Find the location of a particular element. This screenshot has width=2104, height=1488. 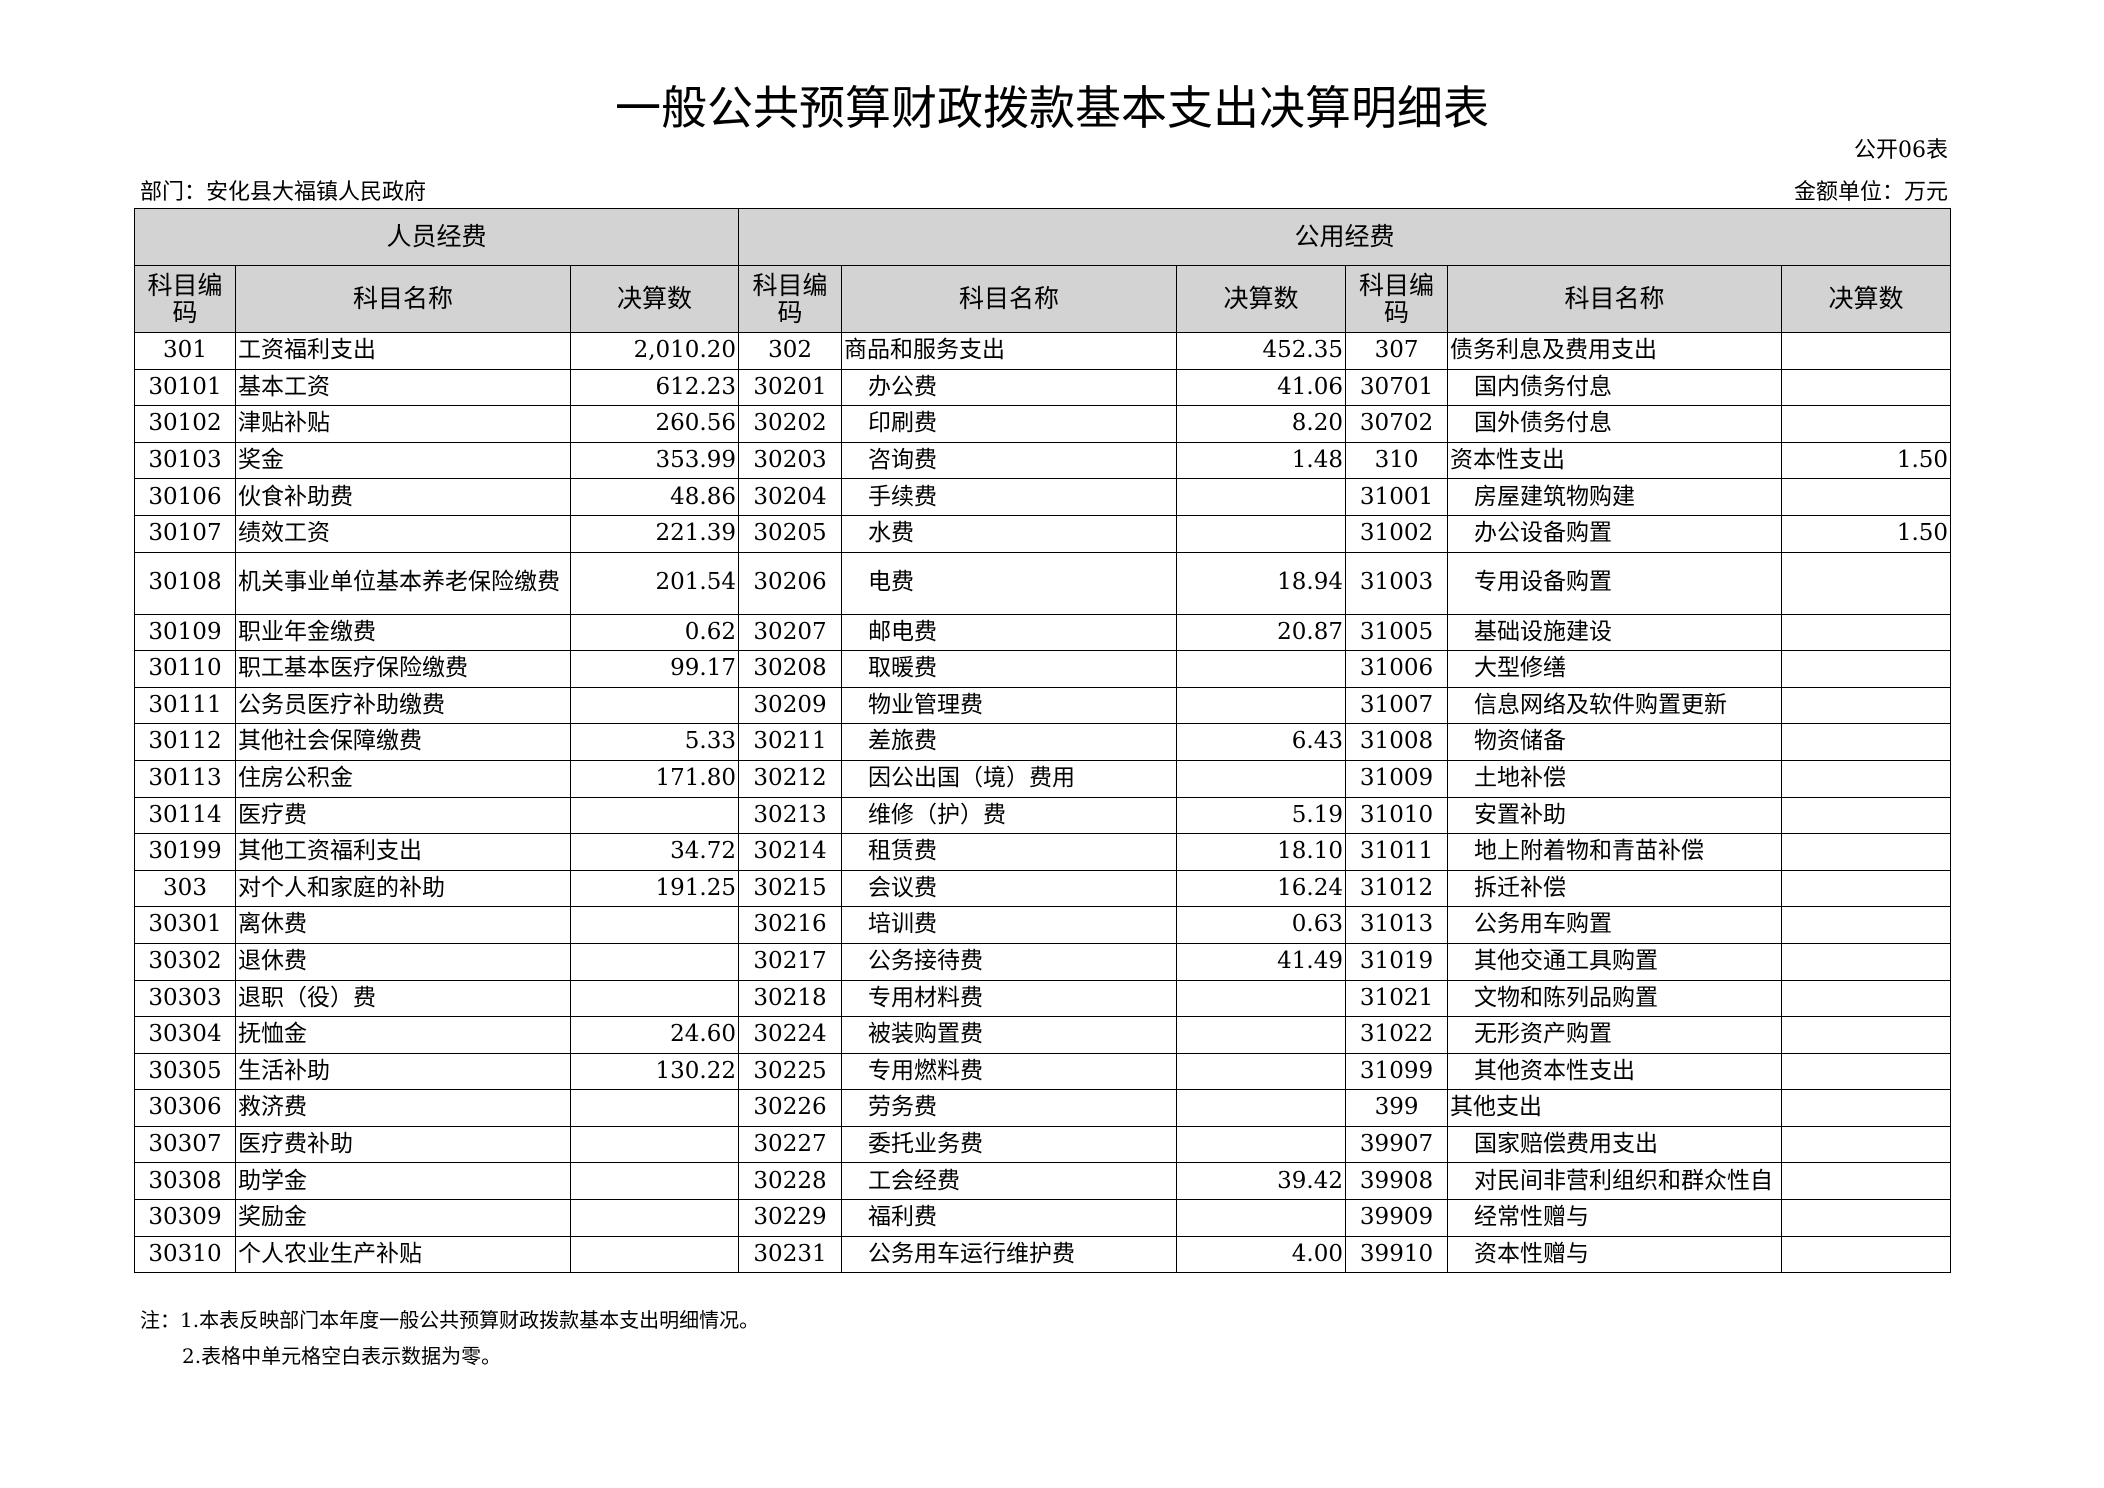

amount-cell: 41.49 is located at coordinates (1261, 961).